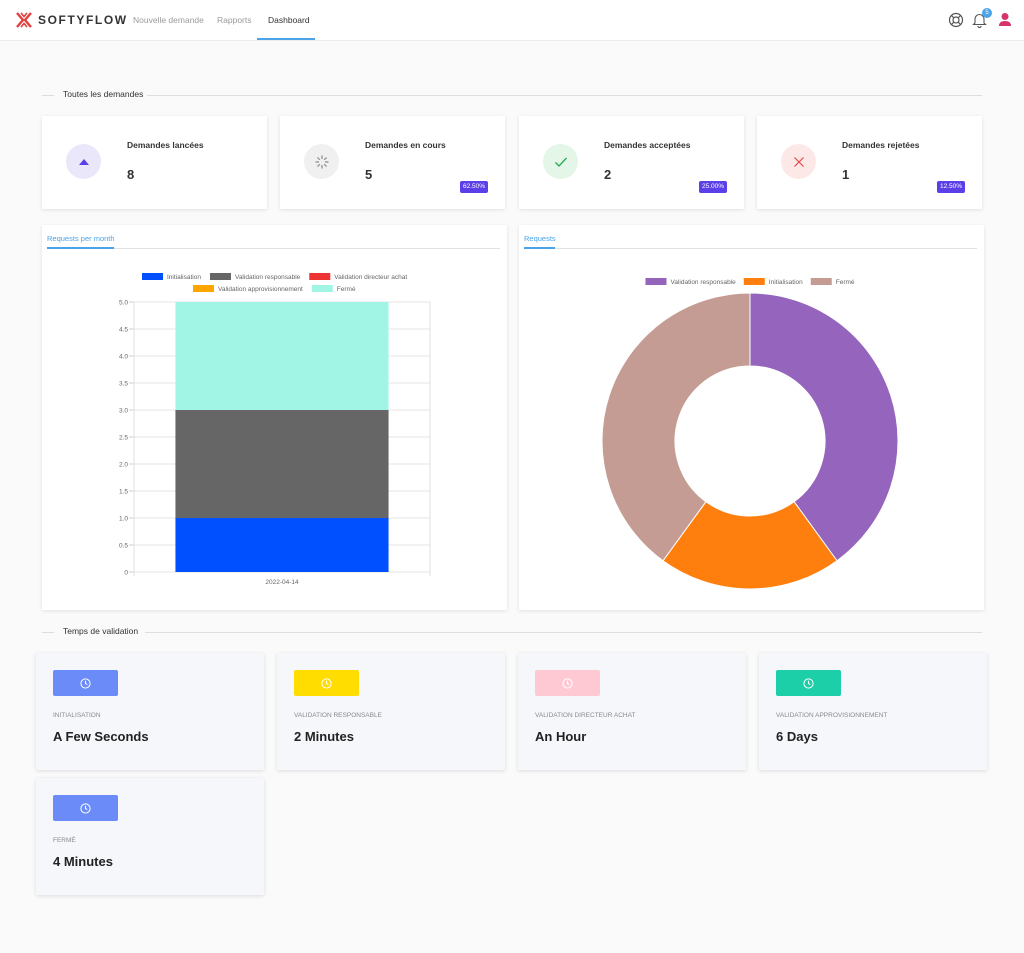 Image resolution: width=1024 pixels, height=953 pixels. What do you see at coordinates (83, 861) in the screenshot?
I see `validation-duration: 4 Minutes` at bounding box center [83, 861].